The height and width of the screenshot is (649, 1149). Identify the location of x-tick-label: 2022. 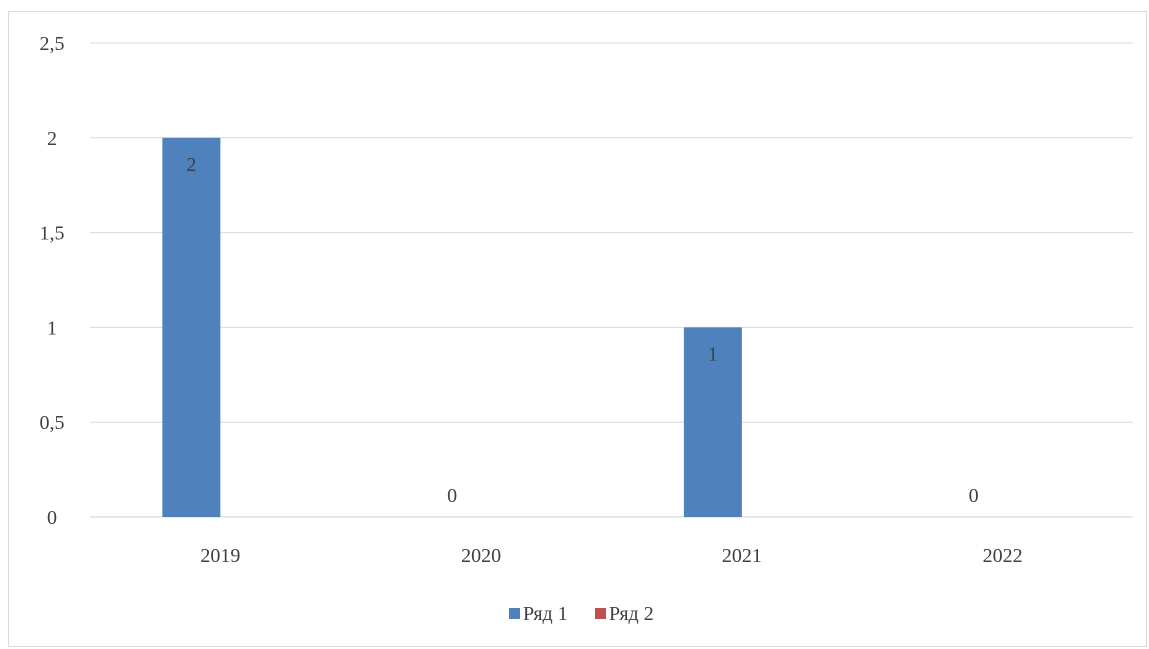
(1003, 556).